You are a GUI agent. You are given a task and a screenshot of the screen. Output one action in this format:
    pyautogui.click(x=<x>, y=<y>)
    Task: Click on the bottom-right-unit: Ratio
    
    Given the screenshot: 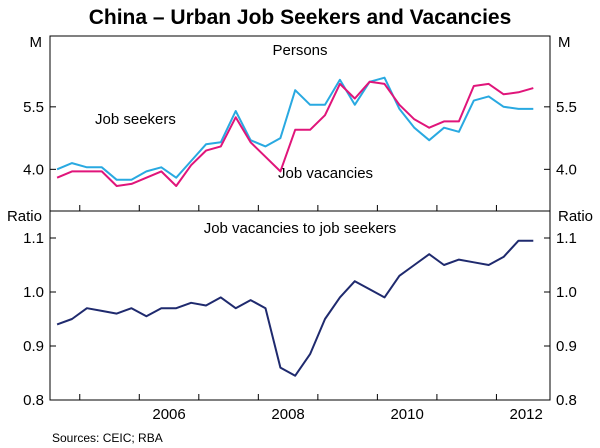 What is the action you would take?
    pyautogui.click(x=575, y=216)
    